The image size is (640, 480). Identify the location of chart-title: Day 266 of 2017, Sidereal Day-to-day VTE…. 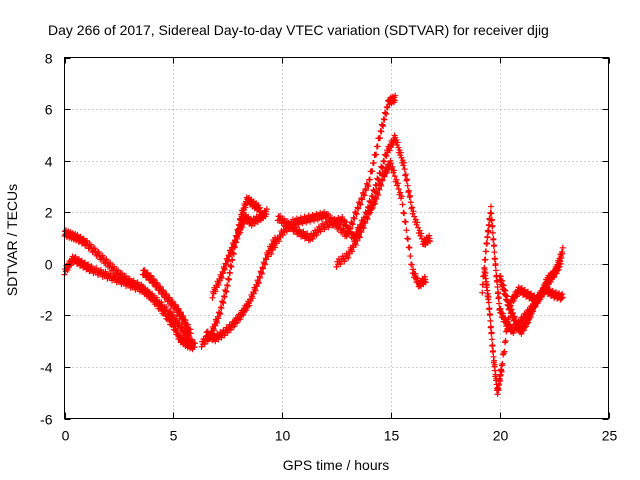
(298, 30).